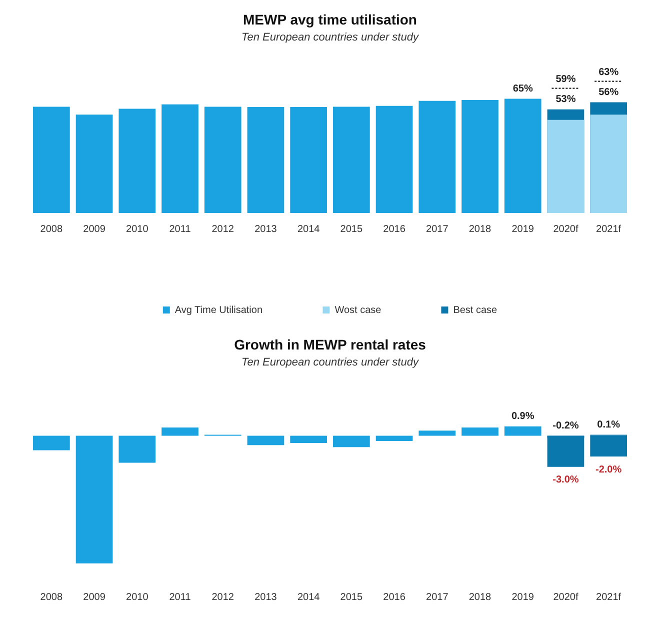 The height and width of the screenshot is (618, 664). Describe the element at coordinates (565, 426) in the screenshot. I see `data-label: -0.2%` at that location.